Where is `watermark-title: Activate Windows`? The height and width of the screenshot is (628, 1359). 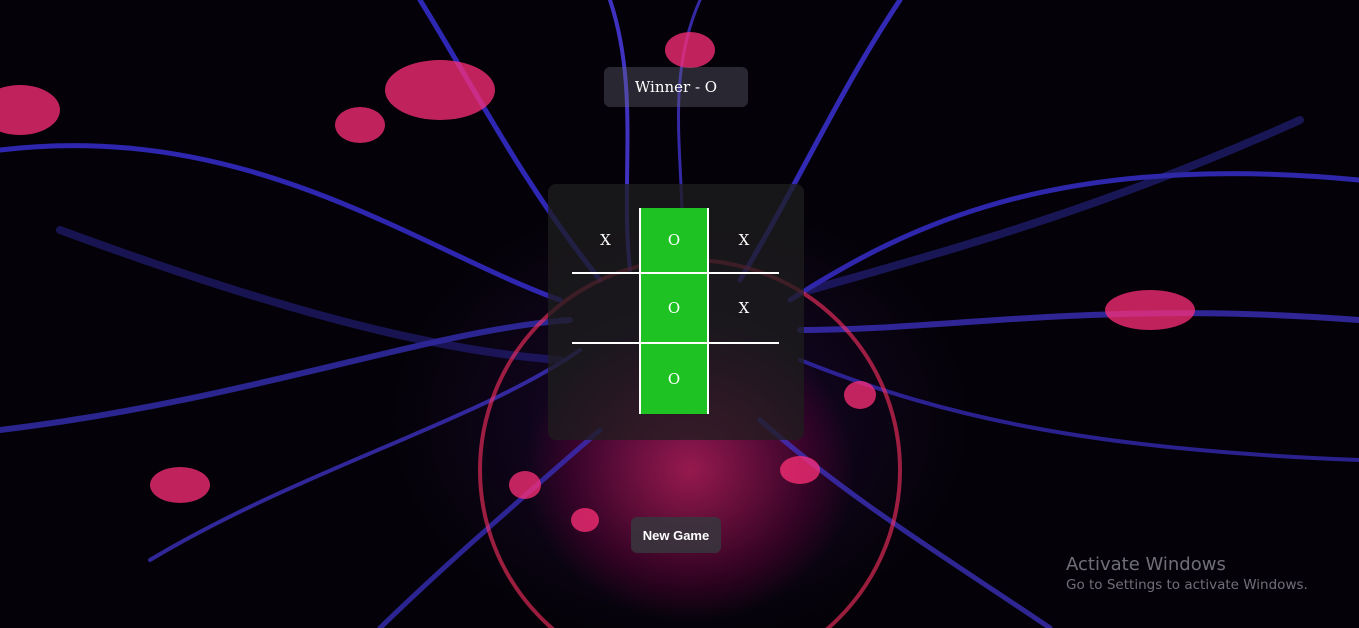
watermark-title: Activate Windows is located at coordinates (1146, 564).